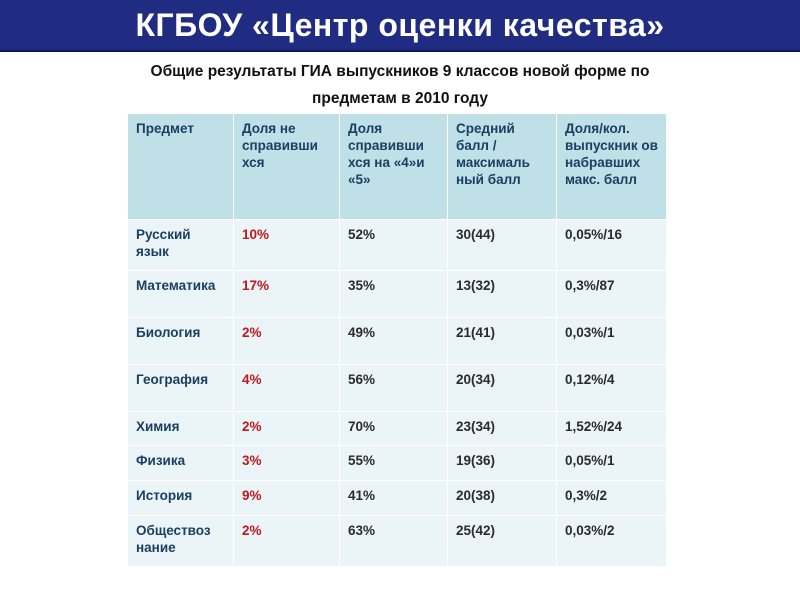  What do you see at coordinates (180, 294) in the screenshot?
I see `cell-subject: Математика` at bounding box center [180, 294].